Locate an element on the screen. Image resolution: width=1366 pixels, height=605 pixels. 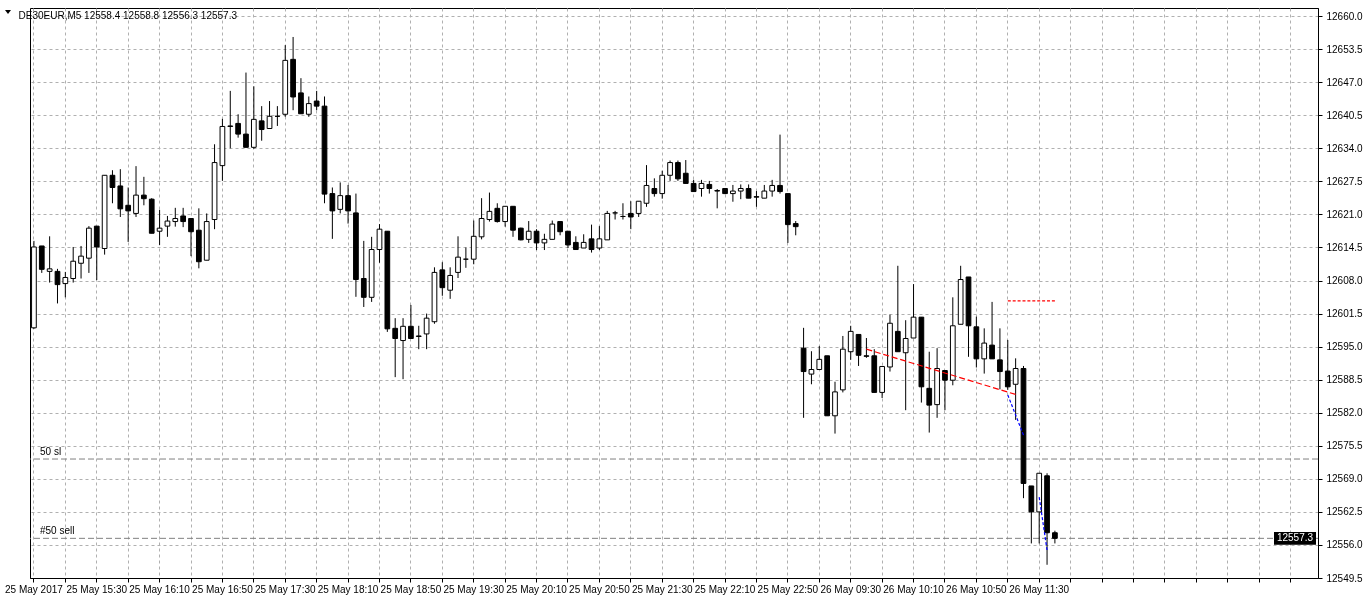
x-tick-label: 26 May 11:30 is located at coordinates (1039, 589).